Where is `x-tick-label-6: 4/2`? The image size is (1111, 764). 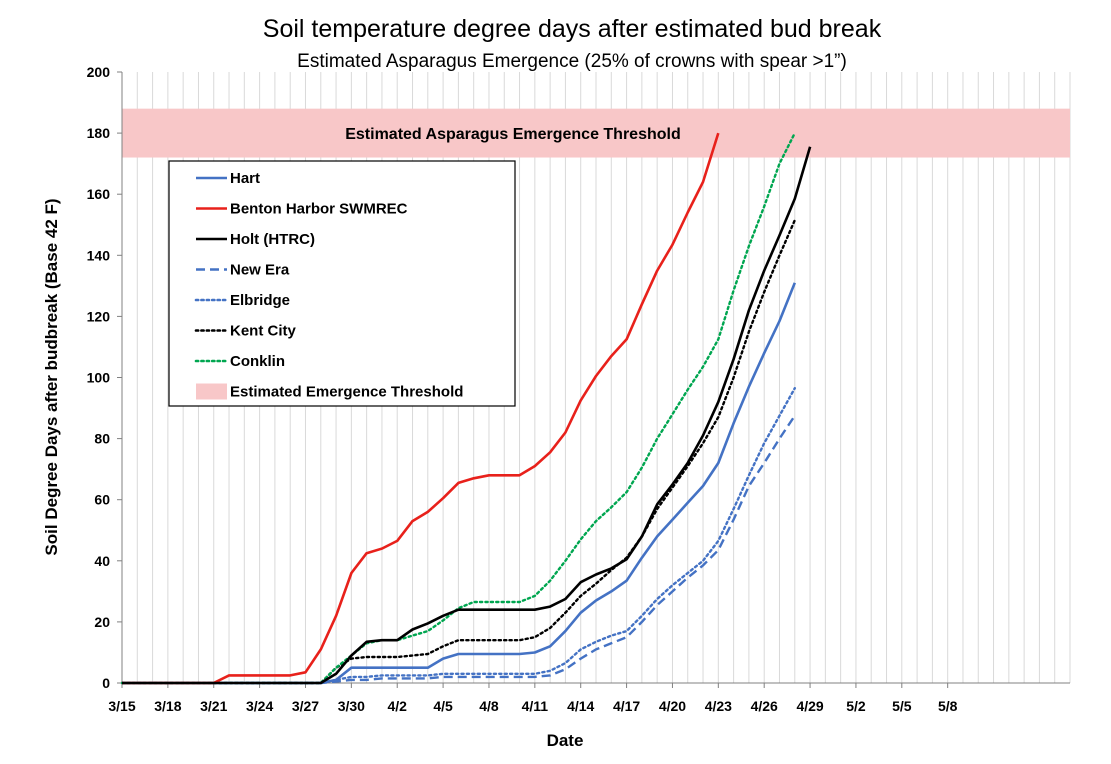 x-tick-label-6: 4/2 is located at coordinates (397, 706).